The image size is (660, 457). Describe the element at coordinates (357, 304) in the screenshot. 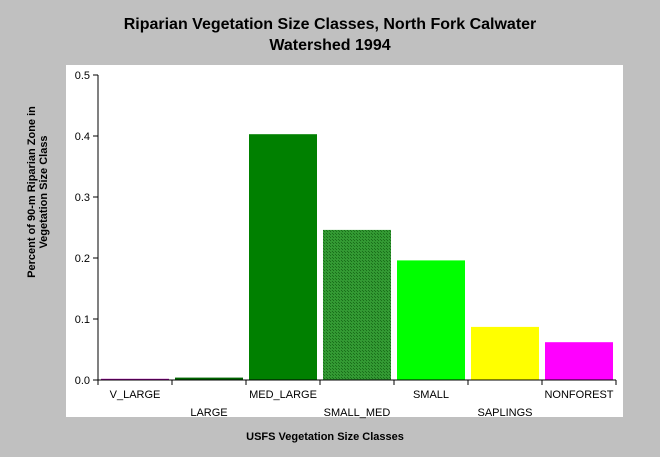

I see `bar-small-med` at that location.